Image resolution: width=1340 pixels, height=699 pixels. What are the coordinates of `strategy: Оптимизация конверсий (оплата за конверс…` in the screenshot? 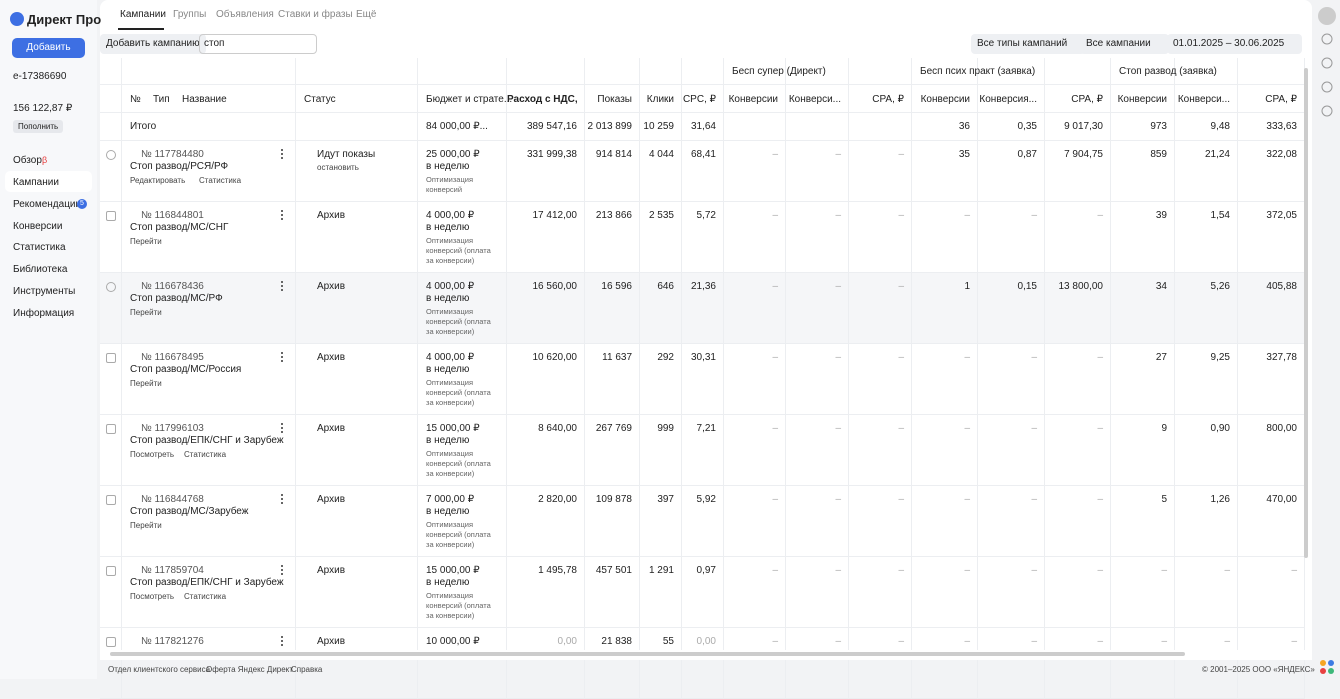 It's located at (462, 251).